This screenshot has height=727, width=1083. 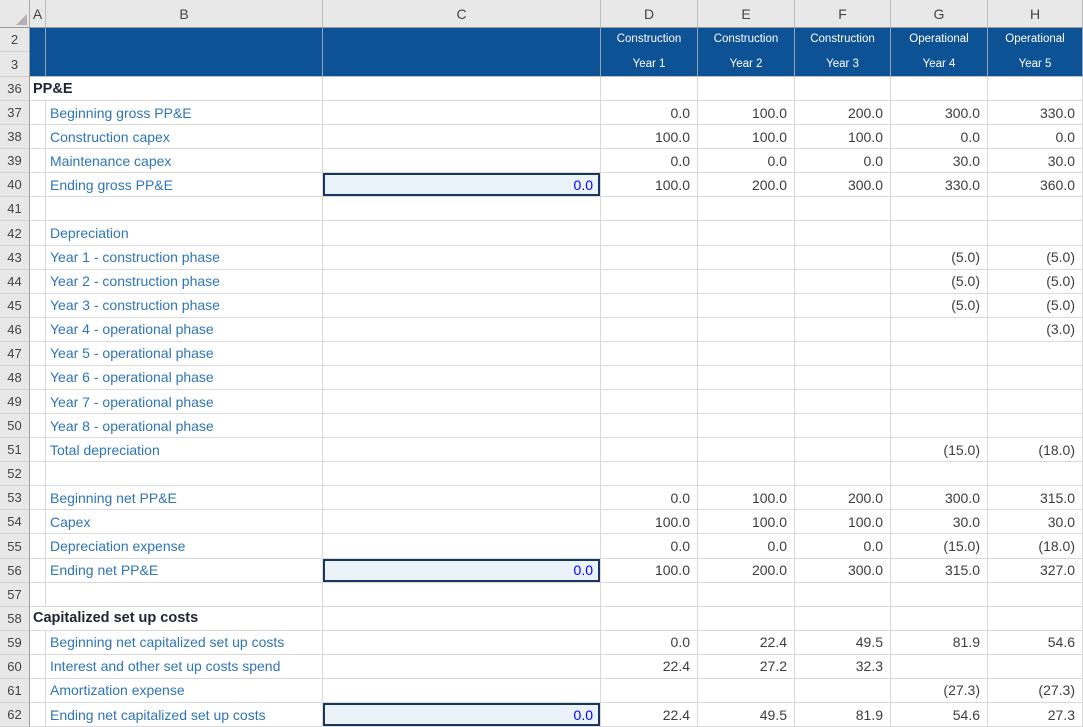 I want to click on cell-H47, so click(x=1035, y=353).